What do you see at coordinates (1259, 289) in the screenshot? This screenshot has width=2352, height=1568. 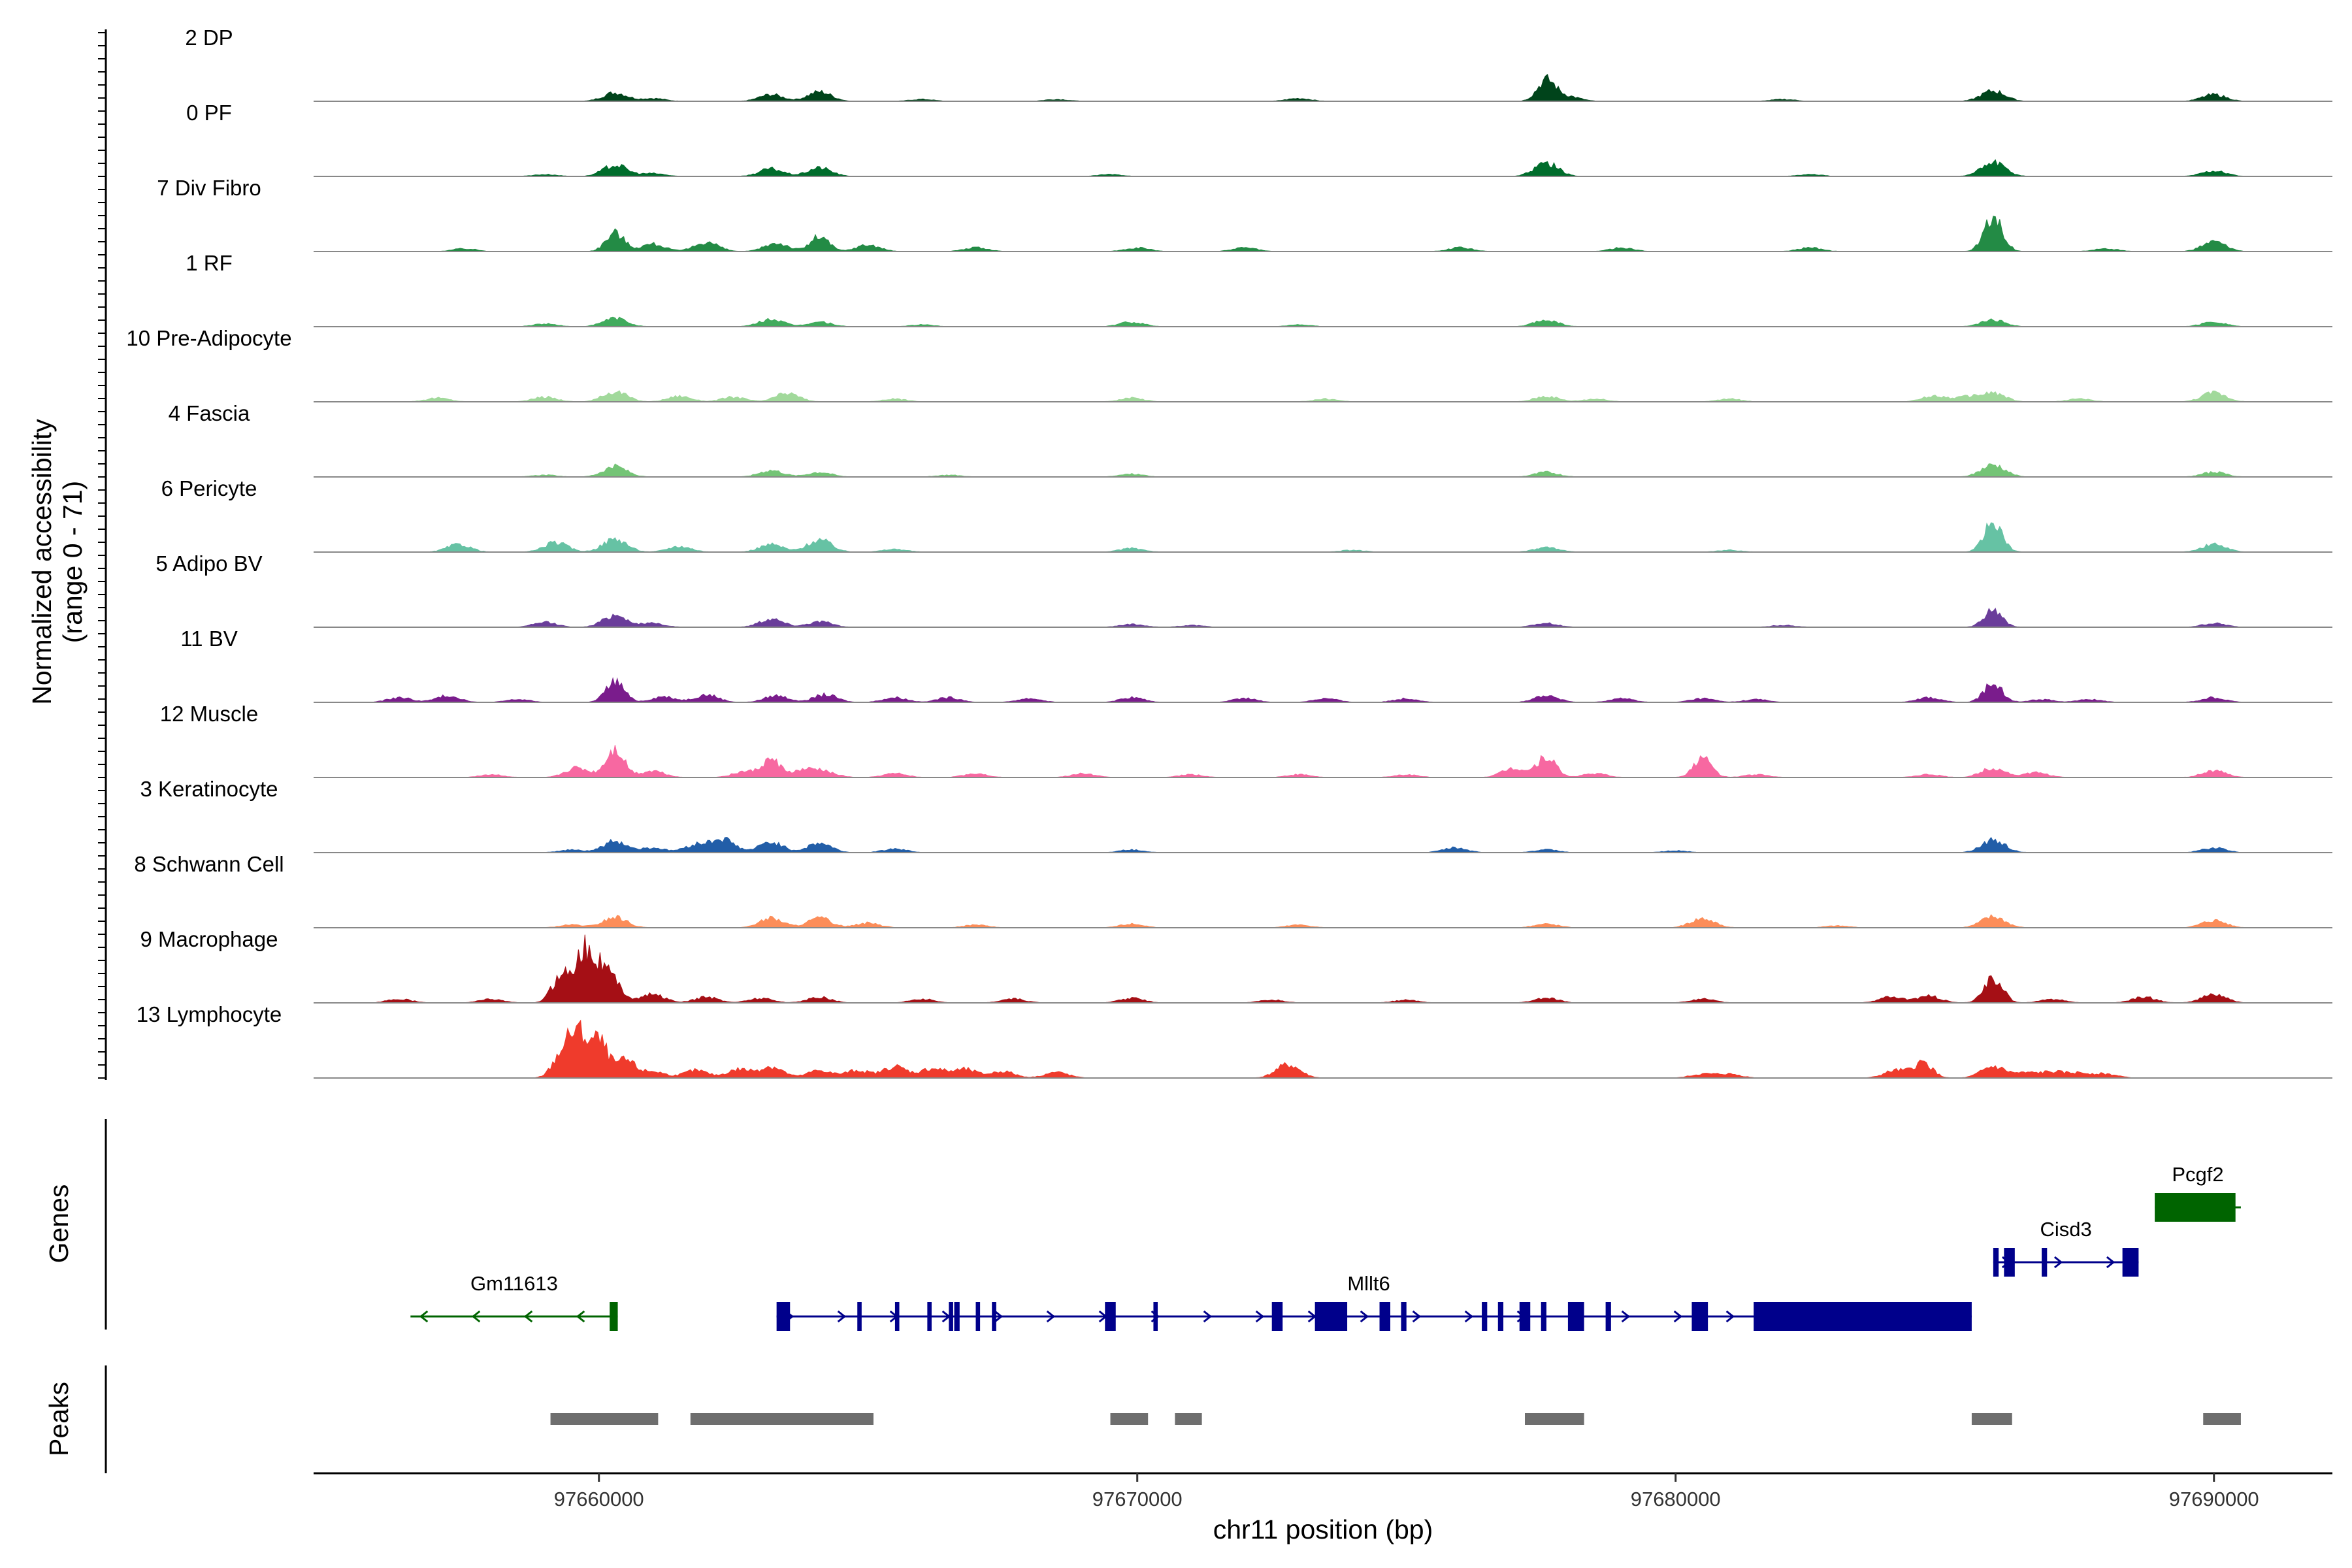 I see `track-1-rf: 1 RF` at bounding box center [1259, 289].